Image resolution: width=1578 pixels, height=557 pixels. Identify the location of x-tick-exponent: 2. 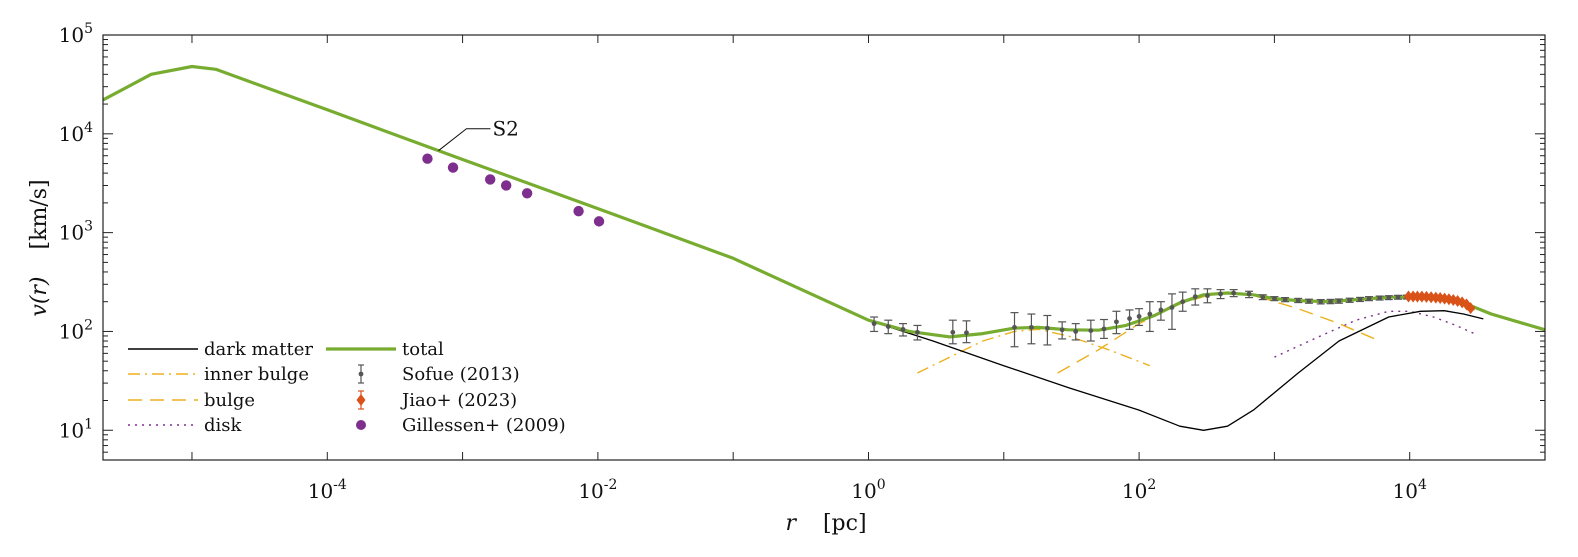
(1151, 485).